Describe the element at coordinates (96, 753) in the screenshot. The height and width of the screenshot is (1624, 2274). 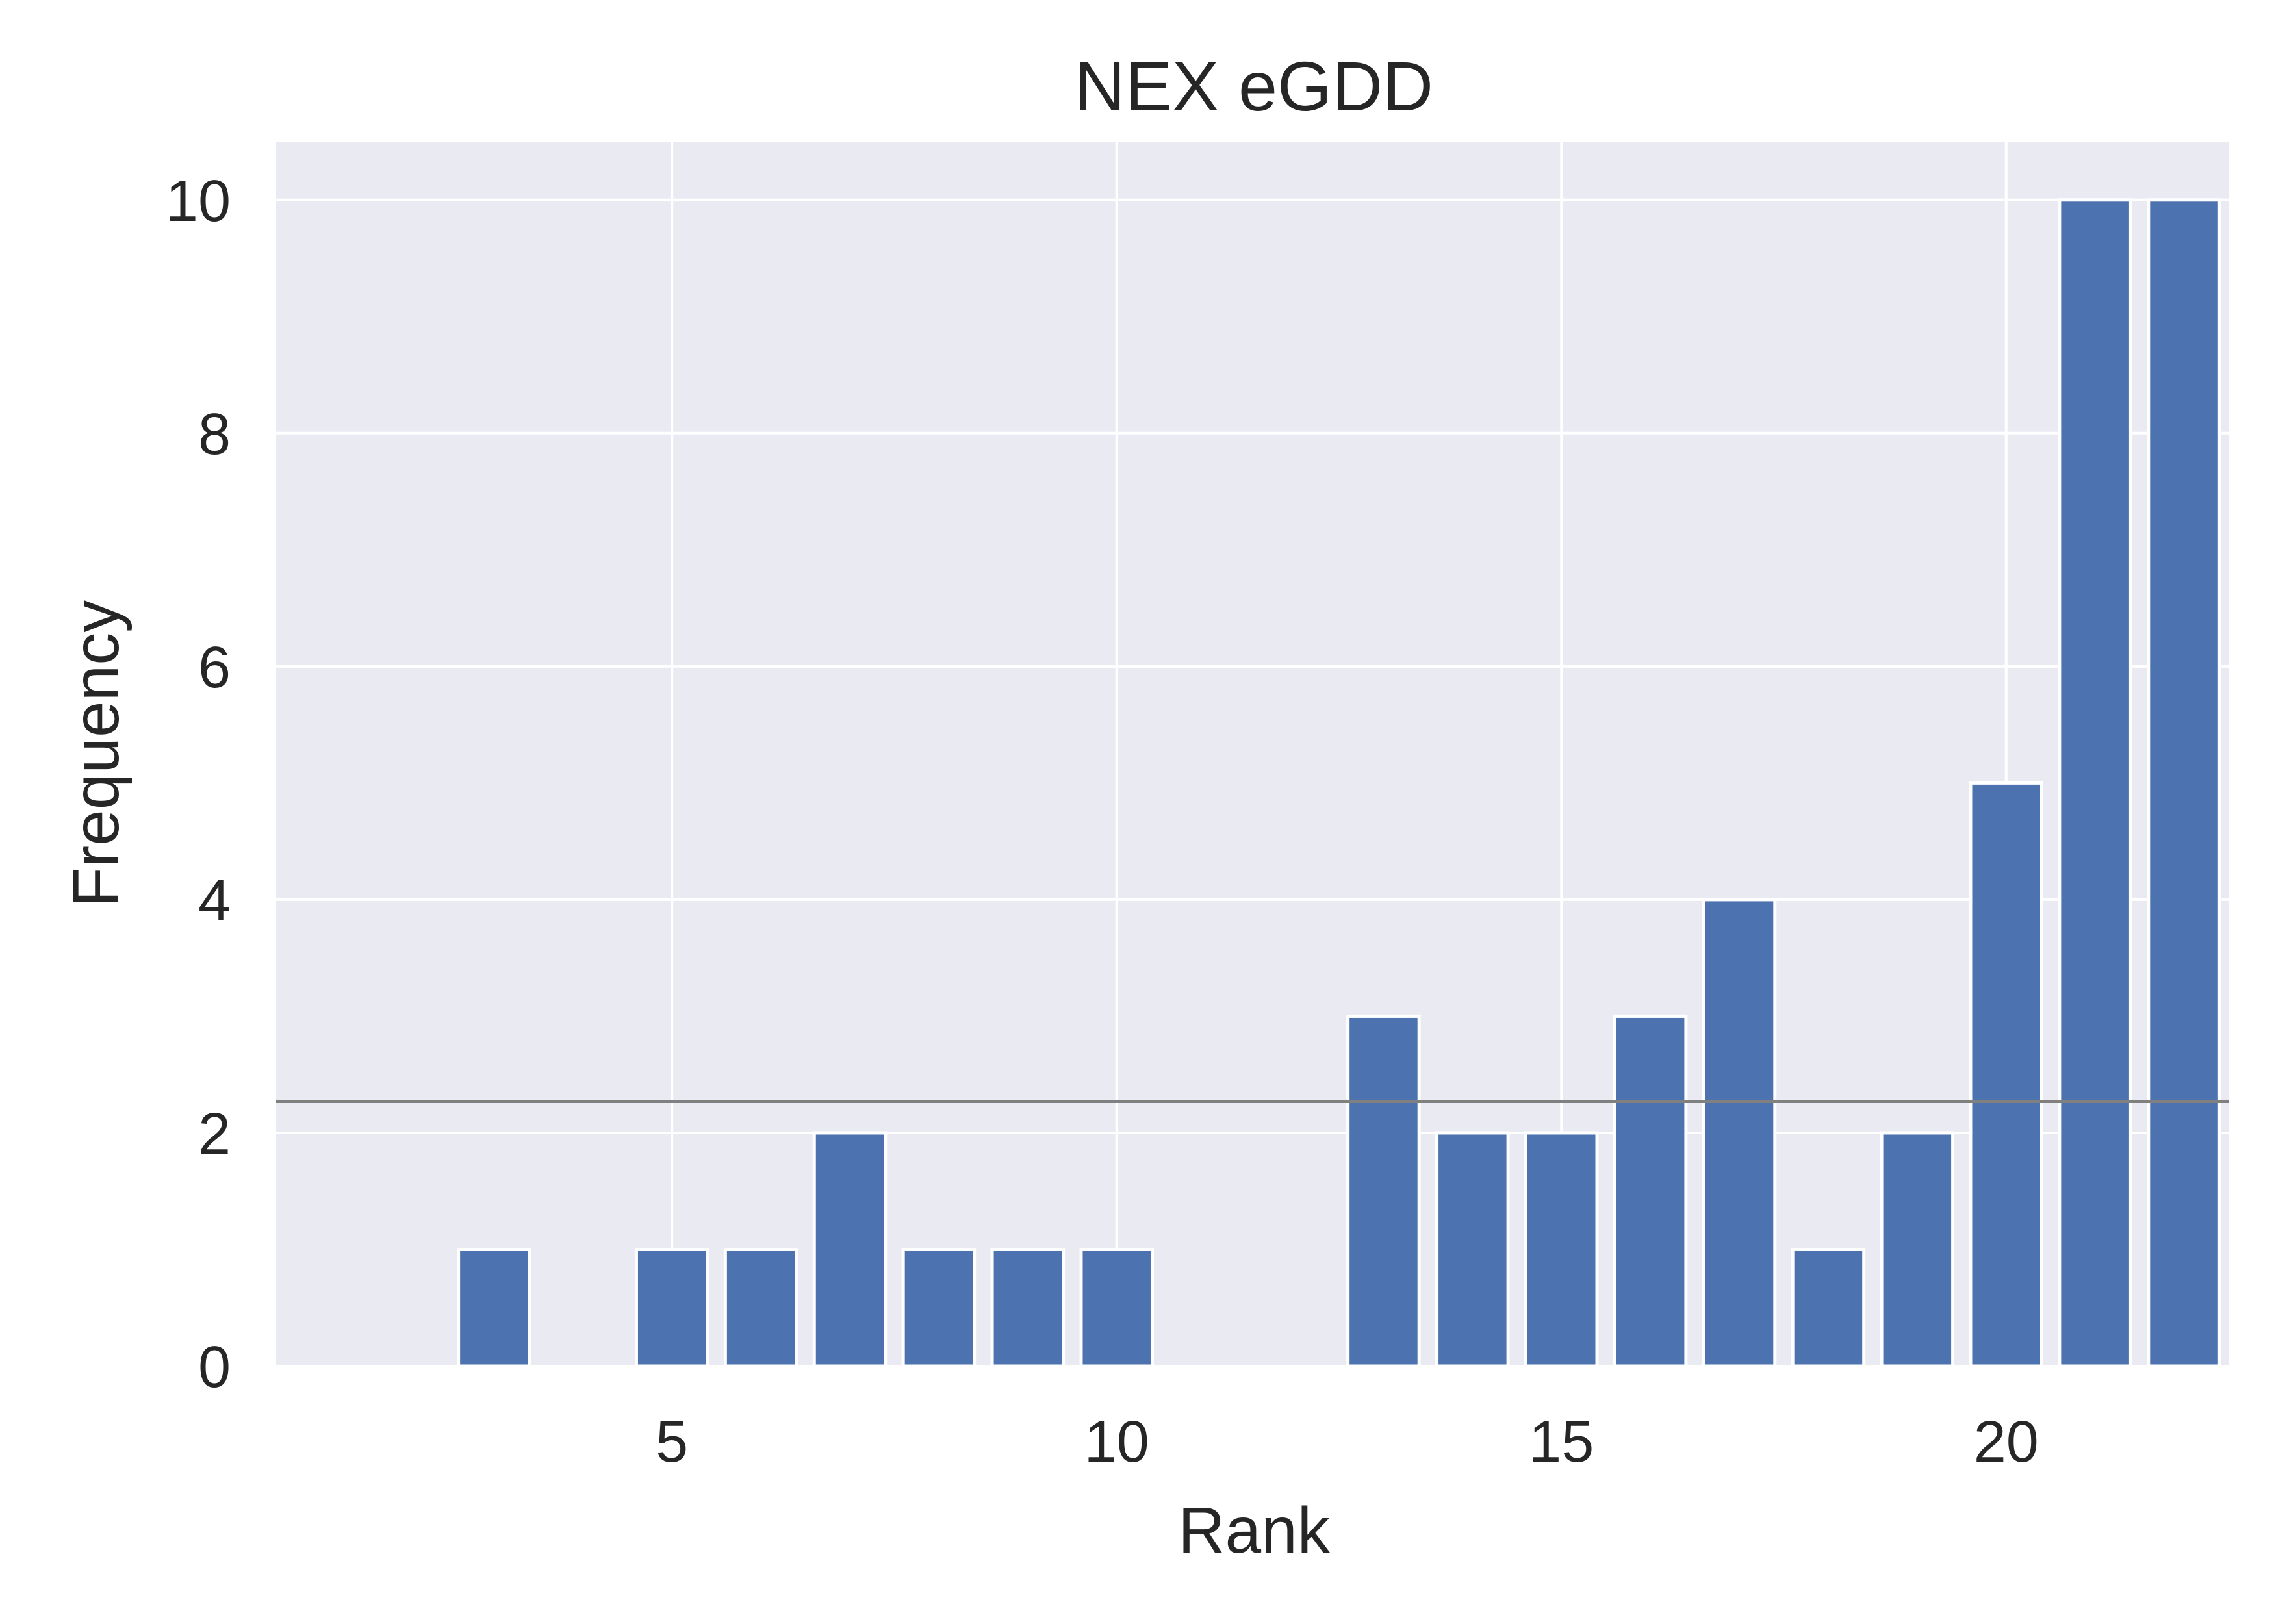
I see `y-axis-label: Frequency` at that location.